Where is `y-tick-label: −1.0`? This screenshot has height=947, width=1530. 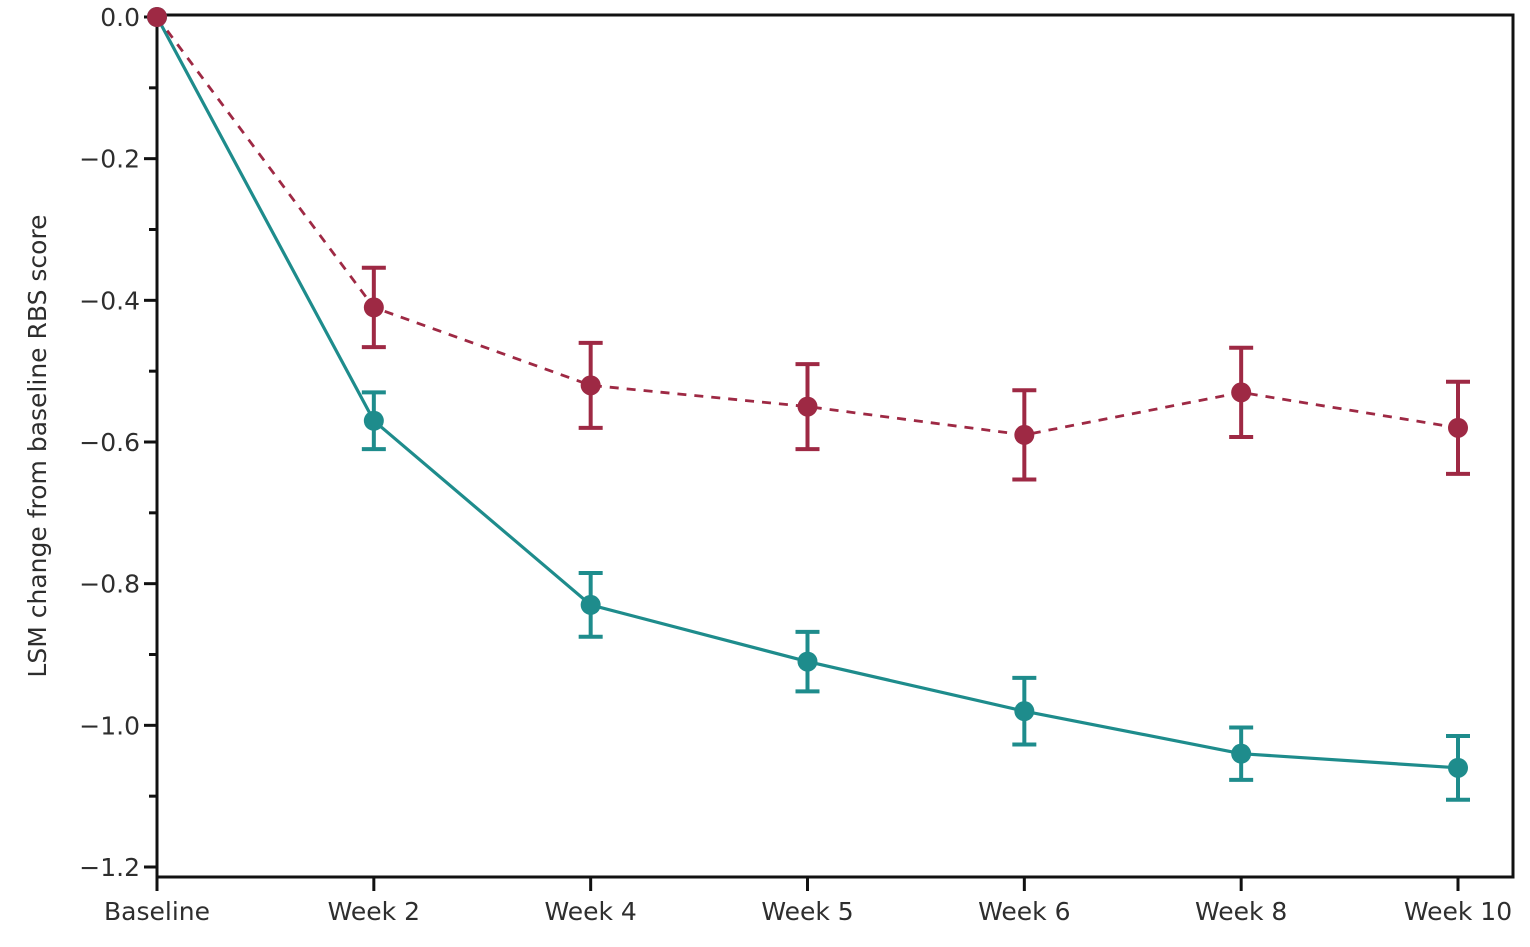
y-tick-label: −1.0 is located at coordinates (109, 725).